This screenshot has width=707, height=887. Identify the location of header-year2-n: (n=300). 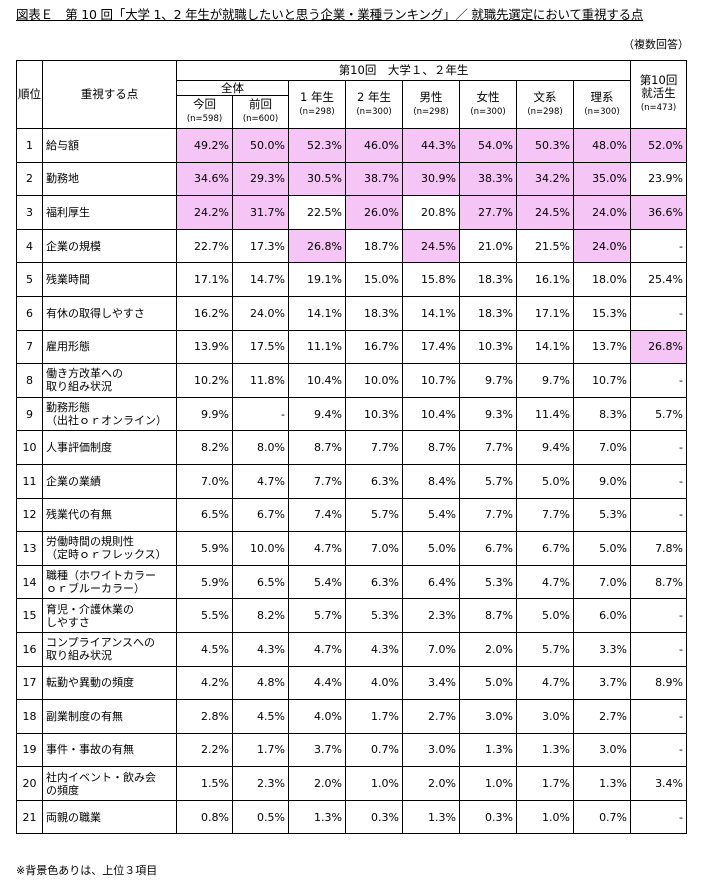
(374, 111).